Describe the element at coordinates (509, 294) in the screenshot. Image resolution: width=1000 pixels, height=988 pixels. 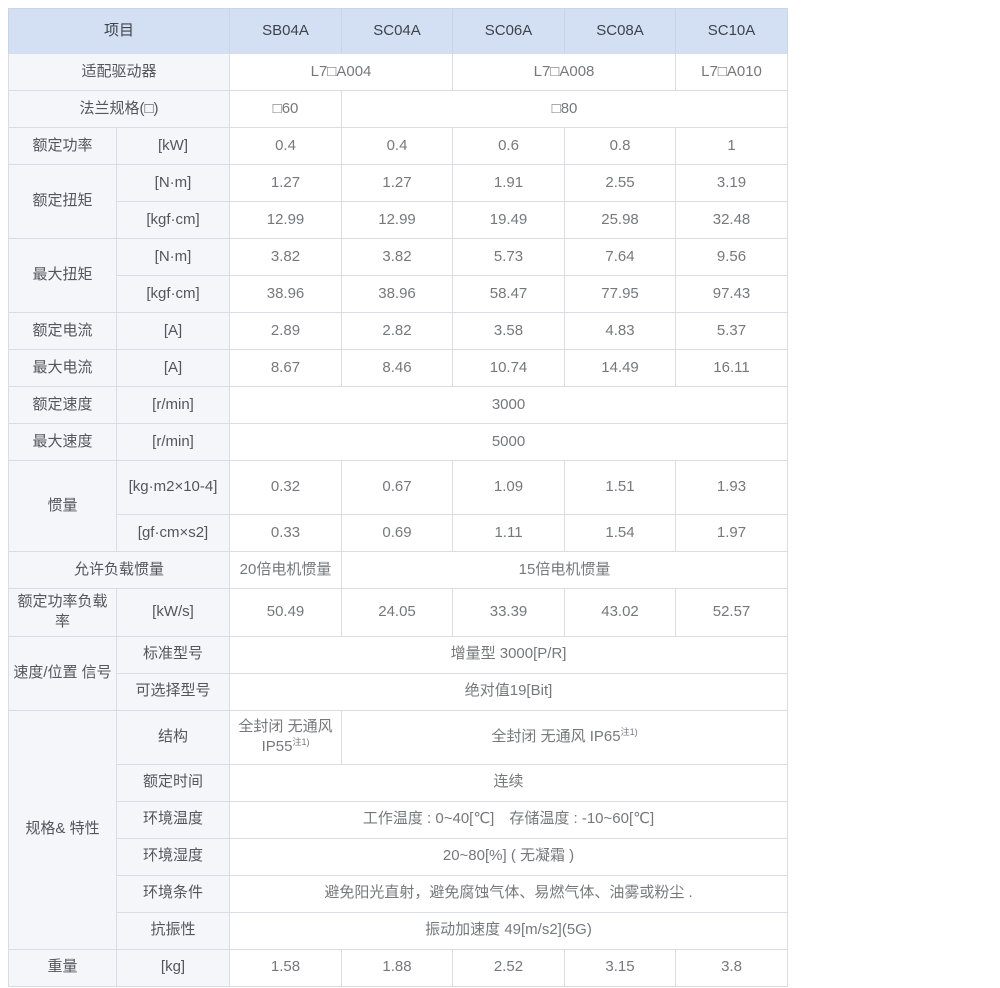
I see `cell-max-torque-kgfcm: 58.47` at that location.